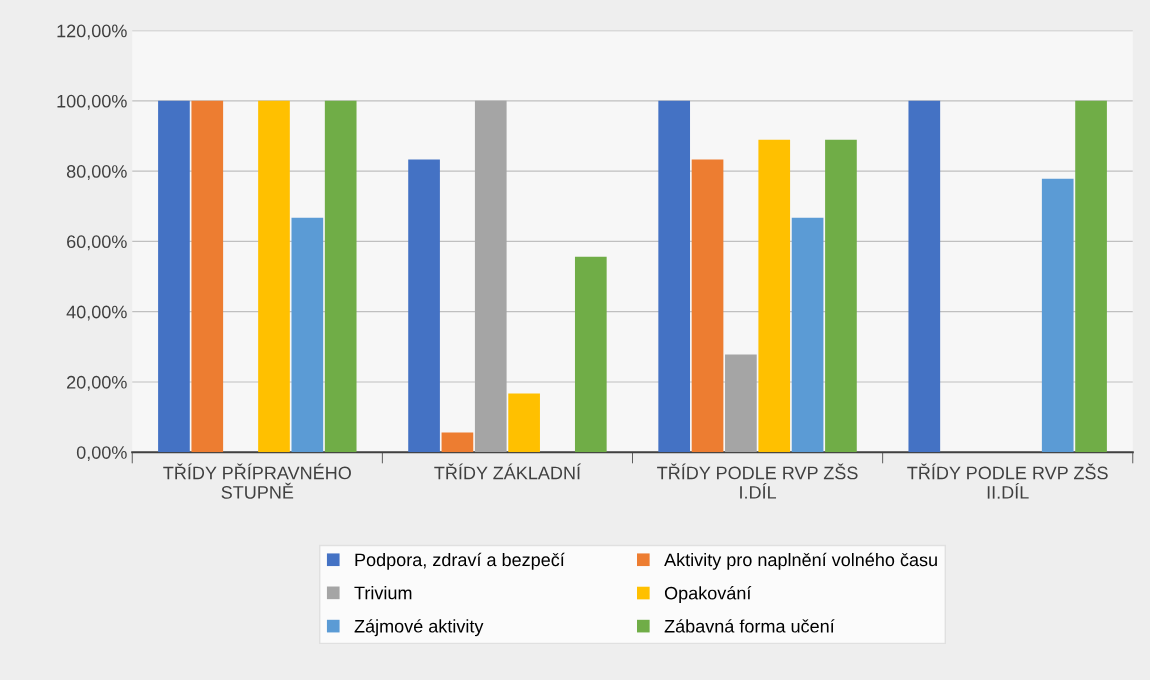 This screenshot has height=680, width=1150. What do you see at coordinates (749, 626) in the screenshot?
I see `legend-label: Zábavná forma učení` at bounding box center [749, 626].